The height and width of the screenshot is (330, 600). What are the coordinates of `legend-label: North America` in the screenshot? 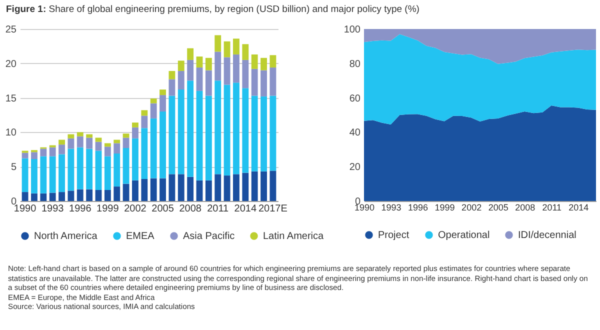 It's located at (66, 236).